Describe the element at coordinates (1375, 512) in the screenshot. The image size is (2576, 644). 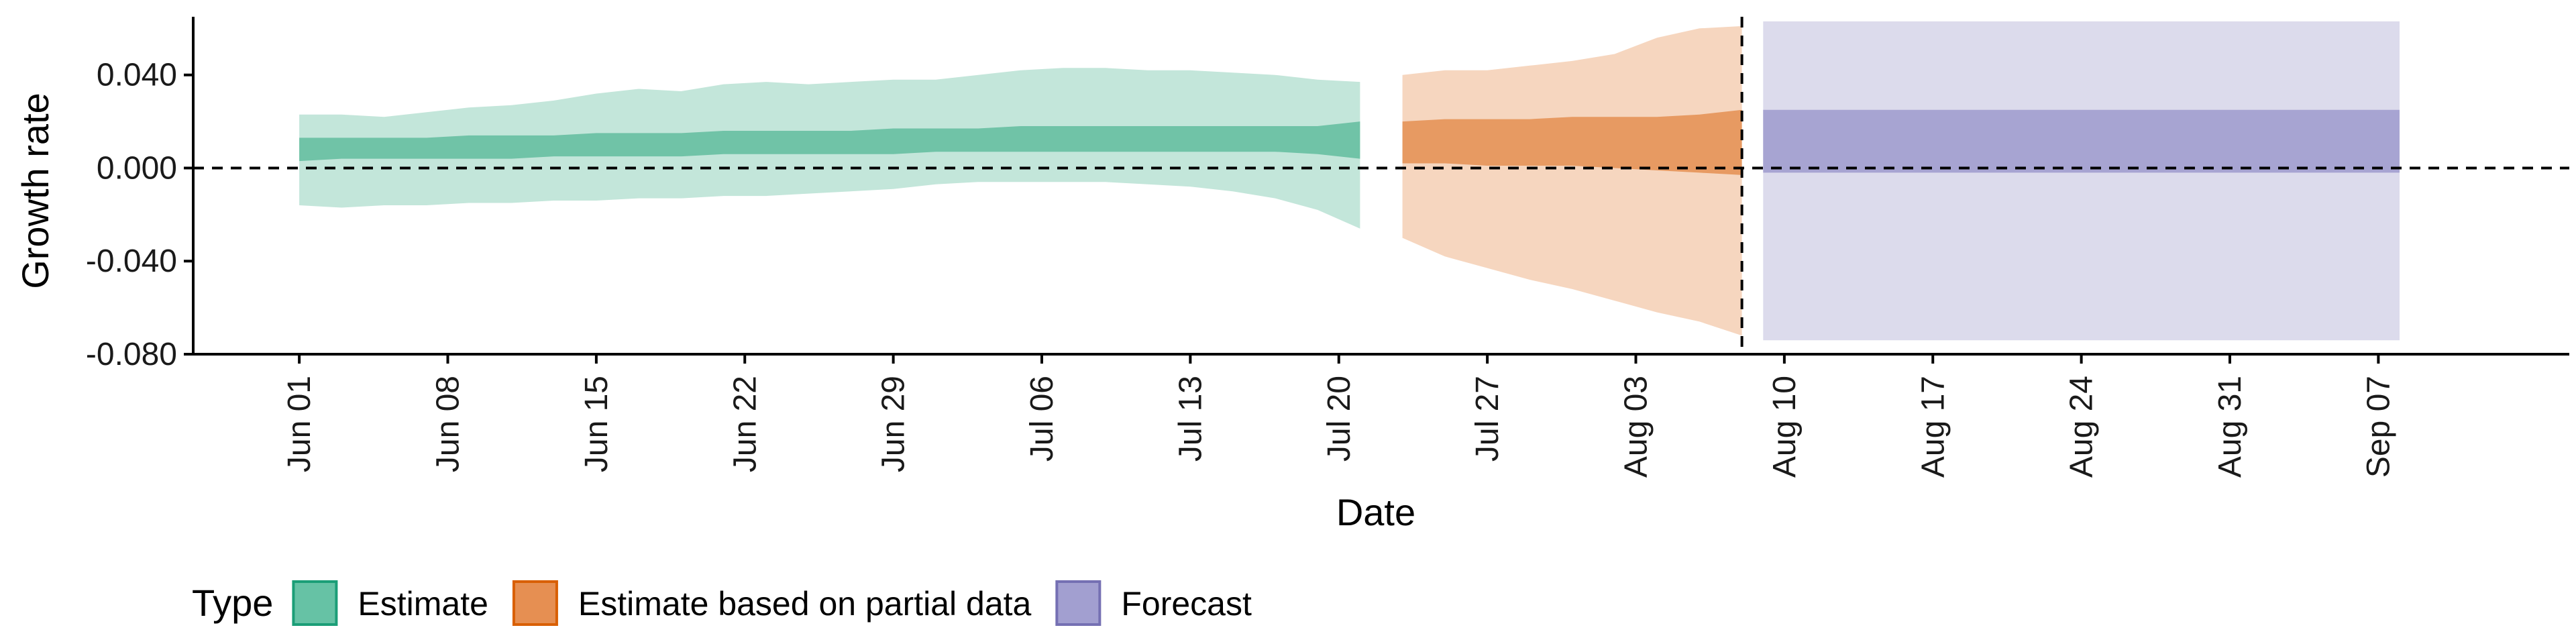
I see `x-axis-title: Date` at that location.